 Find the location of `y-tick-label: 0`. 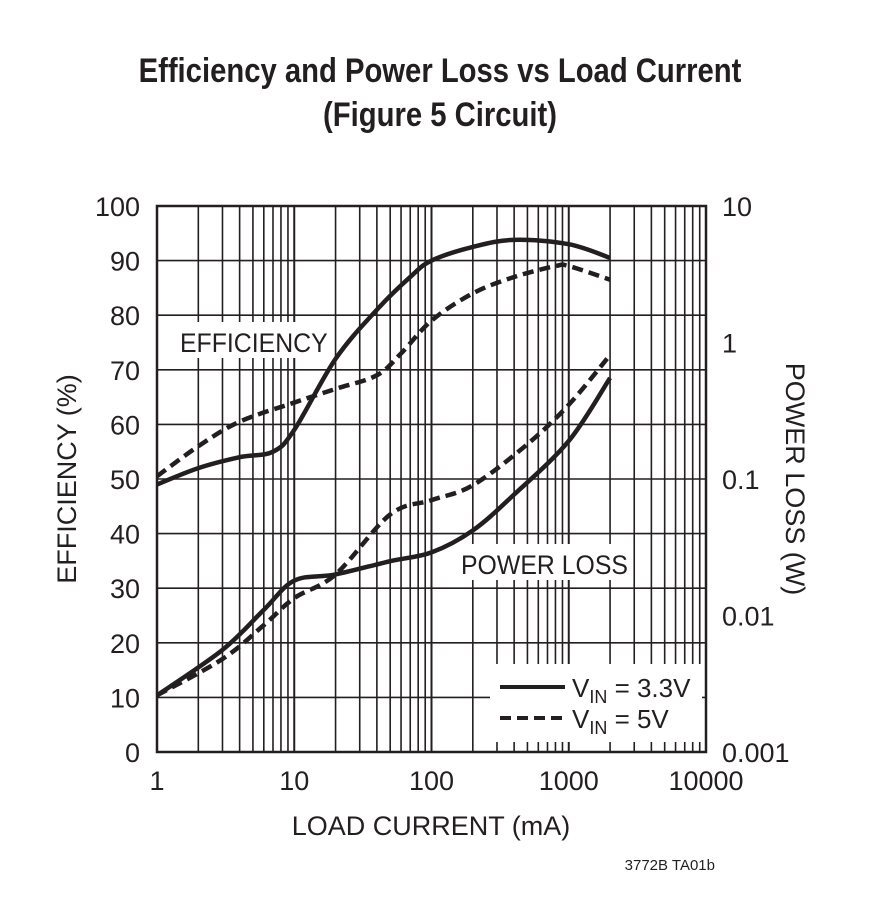

y-tick-label: 0 is located at coordinates (132, 753).